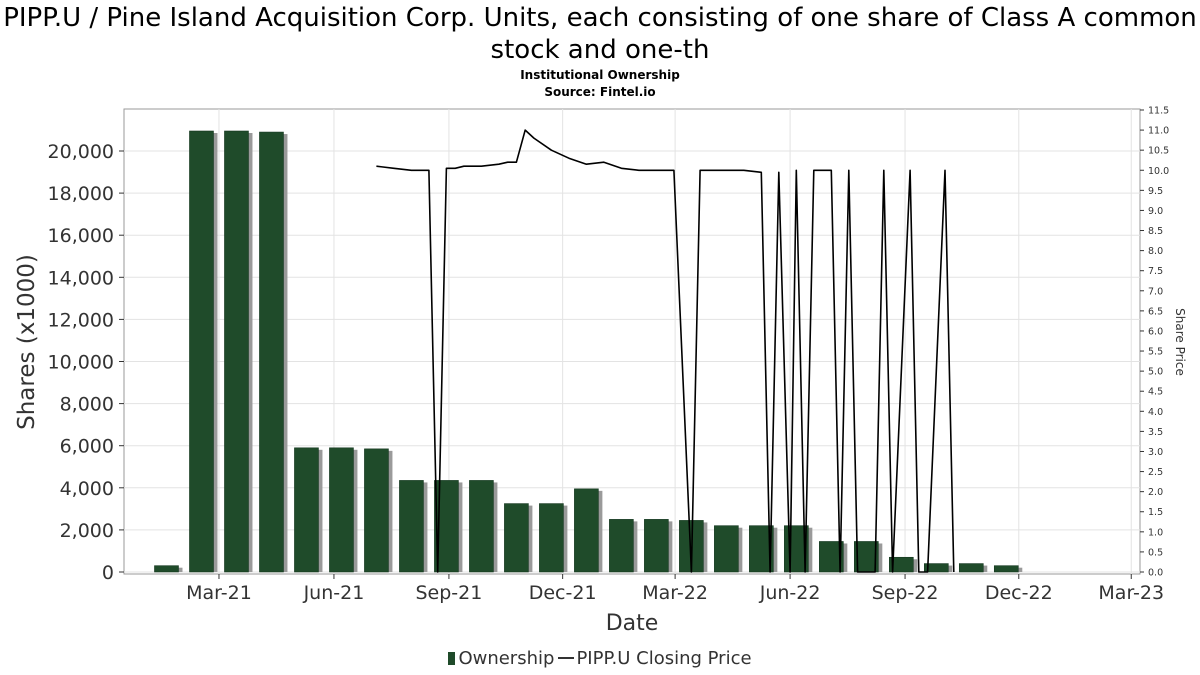 This screenshot has width=1200, height=675. What do you see at coordinates (1158, 151) in the screenshot?
I see `y2-tick-label: 10.5` at bounding box center [1158, 151].